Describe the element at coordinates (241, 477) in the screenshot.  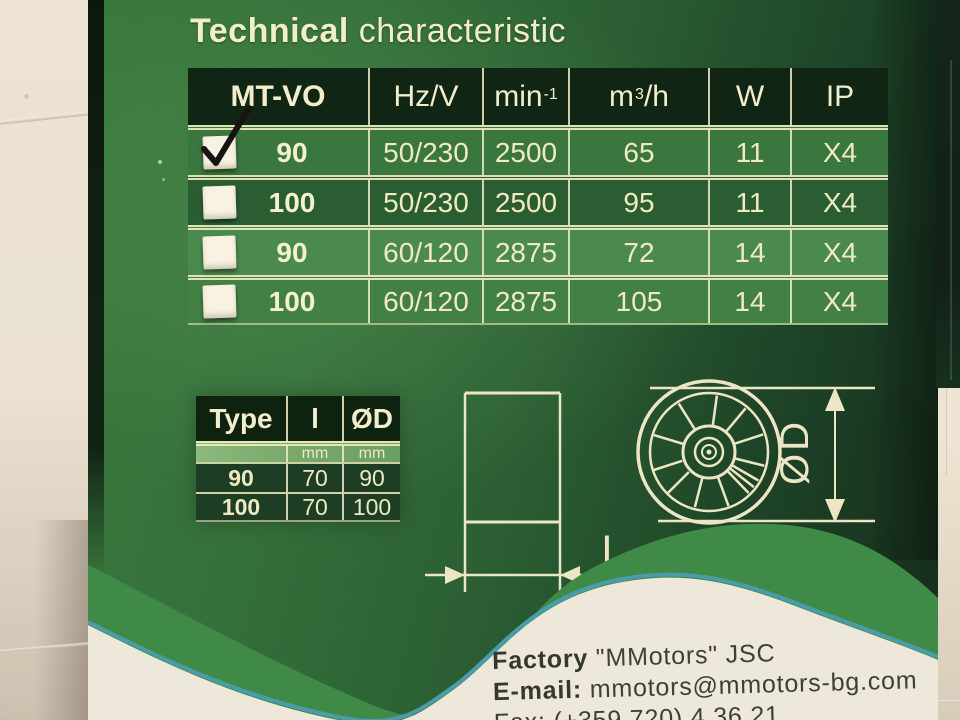
I see `type-cell: 90` at that location.